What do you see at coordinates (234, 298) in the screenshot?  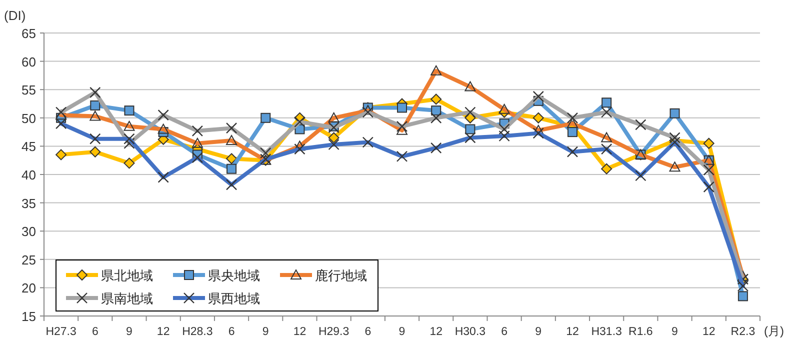 I see `legend-label: 県西地域` at bounding box center [234, 298].